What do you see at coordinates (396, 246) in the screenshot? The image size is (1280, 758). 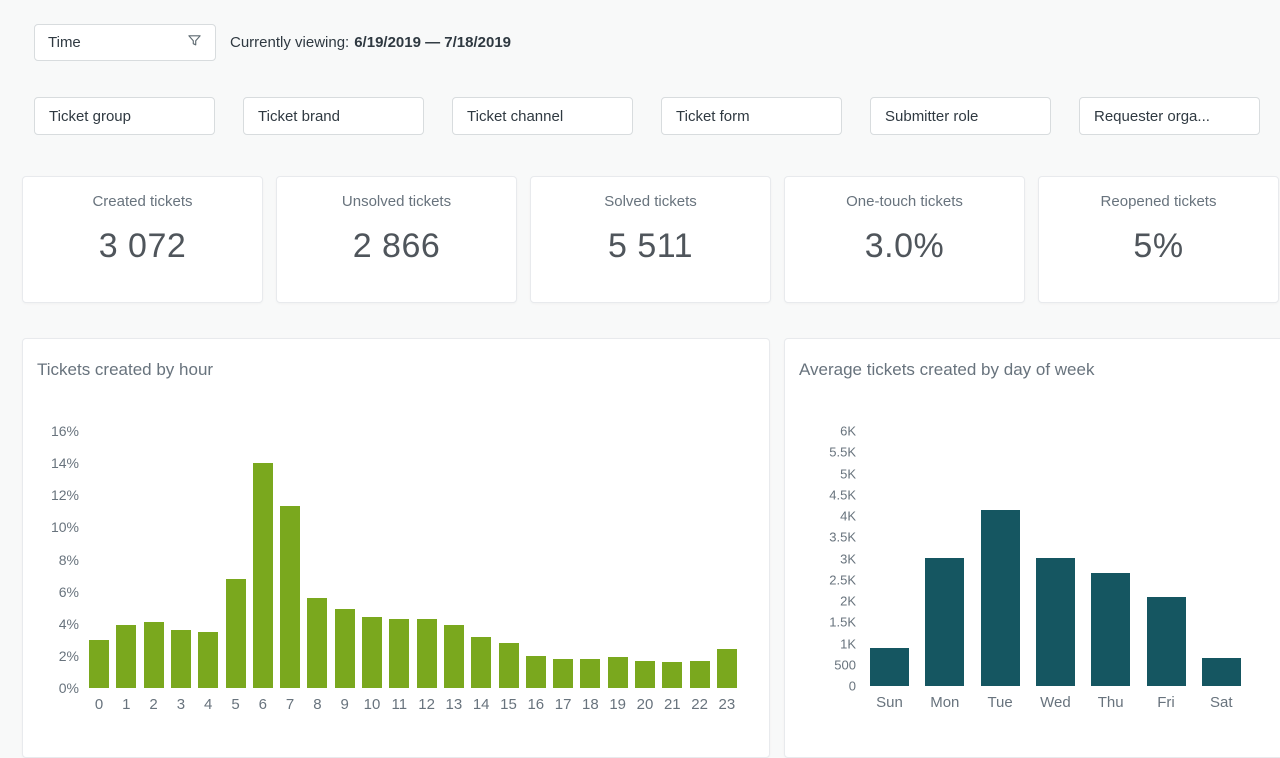 I see `kpi-value: 2 866` at bounding box center [396, 246].